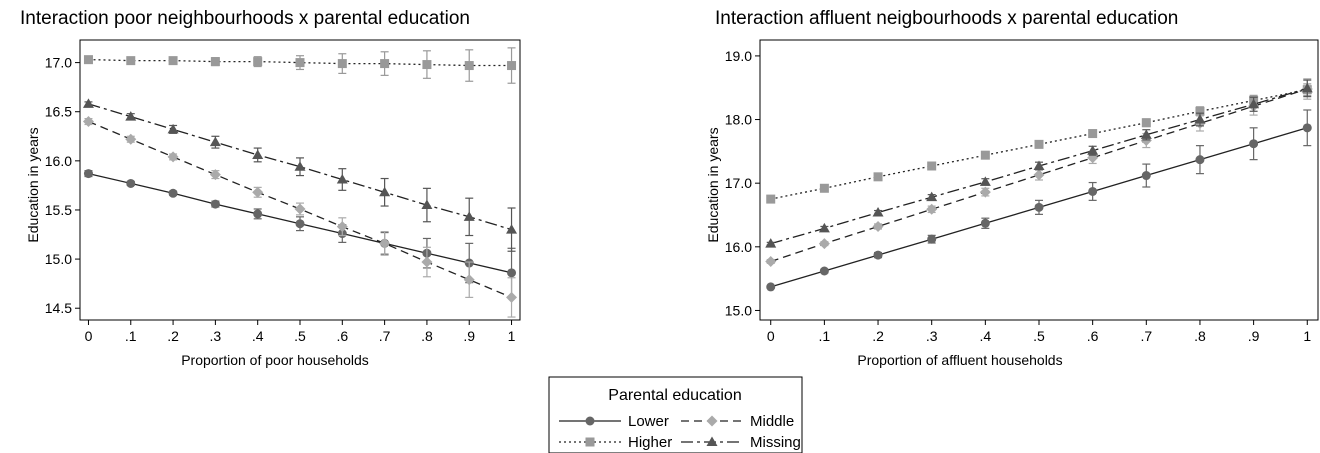 This screenshot has height=453, width=1320. What do you see at coordinates (58, 210) in the screenshot?
I see `left-y-tick-label: 15.5` at bounding box center [58, 210].